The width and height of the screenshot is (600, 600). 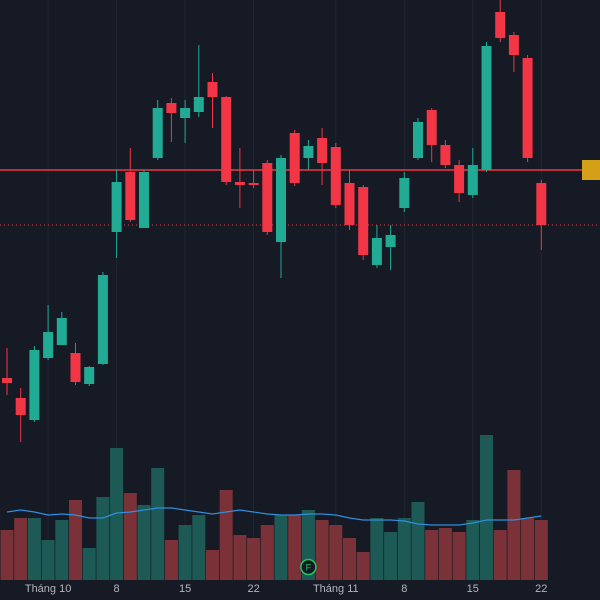 I want to click on x-tick-label: Tháng 11, so click(x=336, y=589).